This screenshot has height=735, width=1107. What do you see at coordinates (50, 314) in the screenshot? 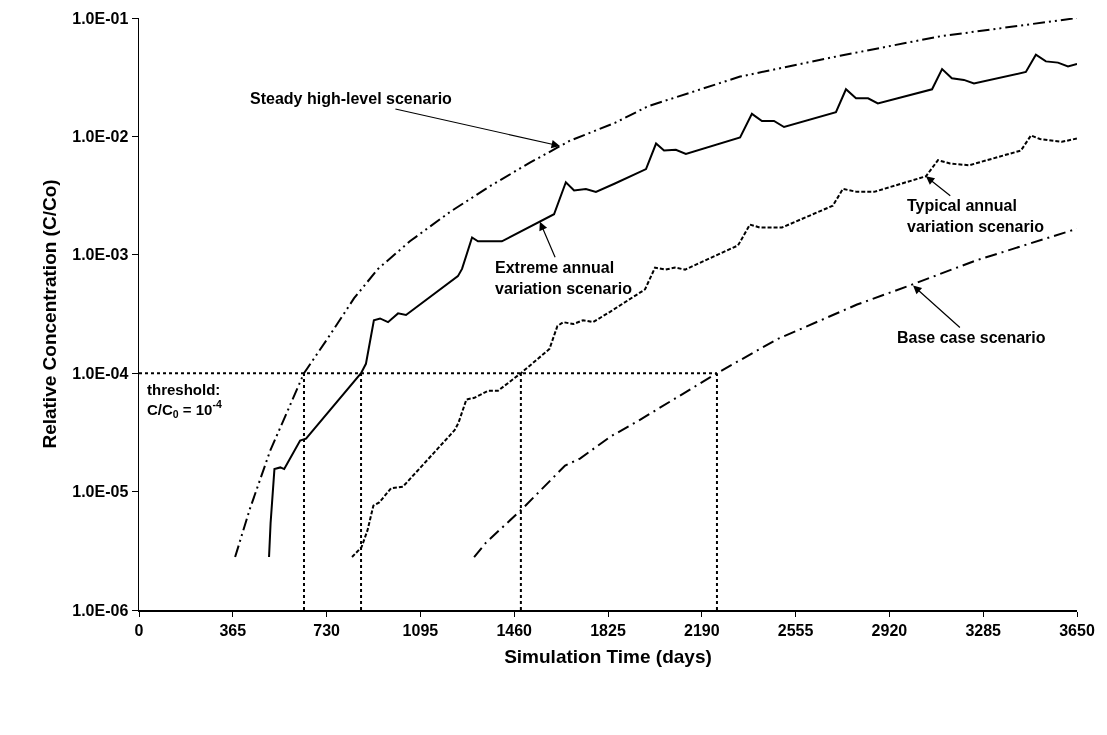
I see `y-axis-title: Relative Concentration (C/Co)` at bounding box center [50, 314].